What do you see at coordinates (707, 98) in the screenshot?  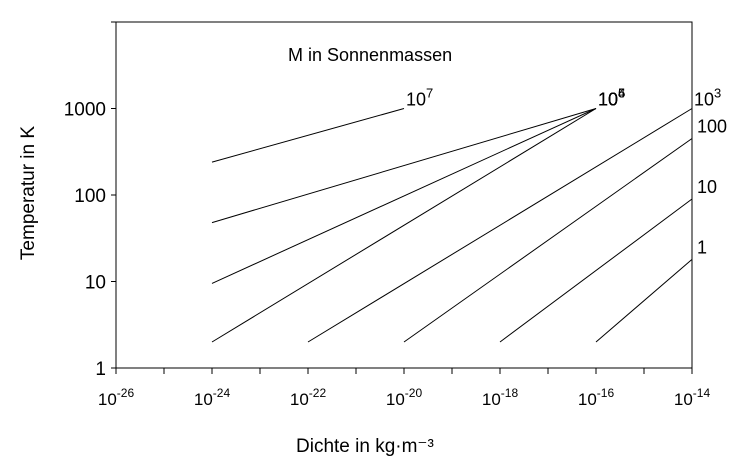 I see `series-label: 103` at bounding box center [707, 98].